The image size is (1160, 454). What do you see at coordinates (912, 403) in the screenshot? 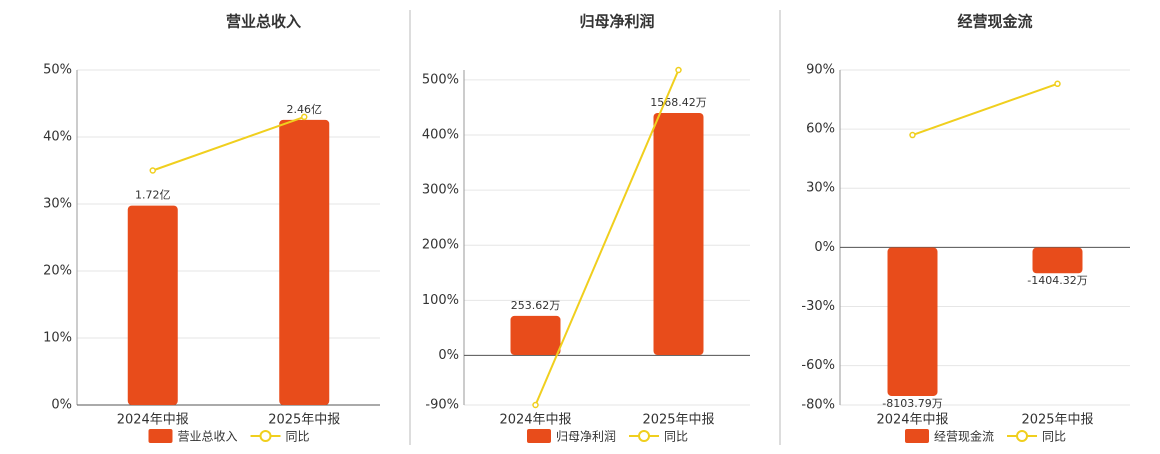
I see `data-label: -8103.79万` at bounding box center [912, 403].